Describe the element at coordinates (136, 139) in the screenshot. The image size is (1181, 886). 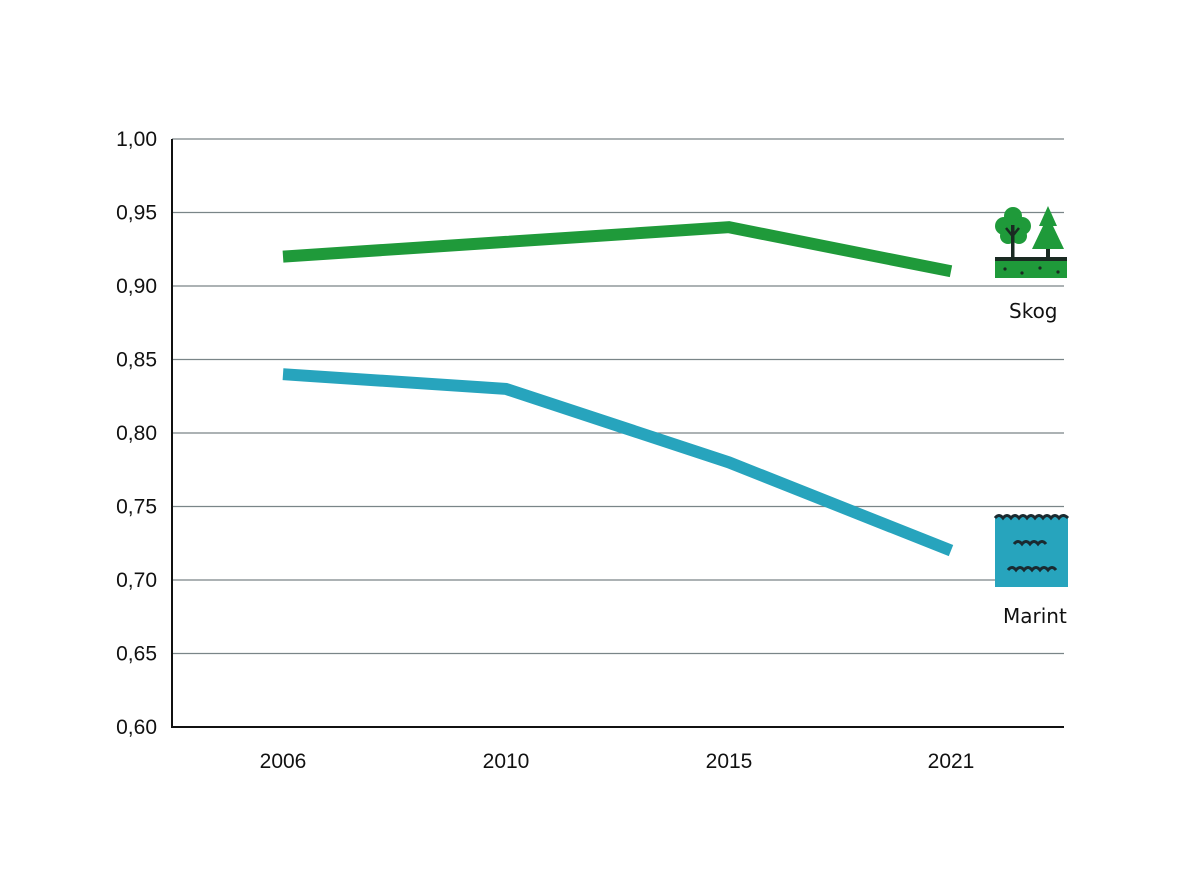
I see `y-tick-label: 1,00` at that location.